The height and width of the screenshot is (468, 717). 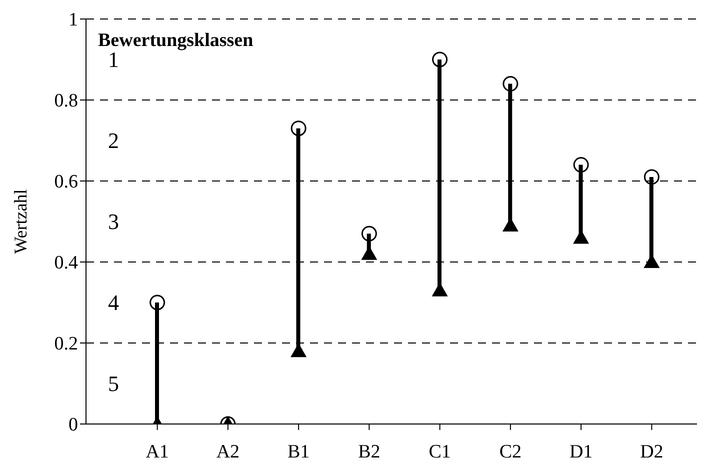 I want to click on y-tick-label: 0.6, so click(x=66, y=182).